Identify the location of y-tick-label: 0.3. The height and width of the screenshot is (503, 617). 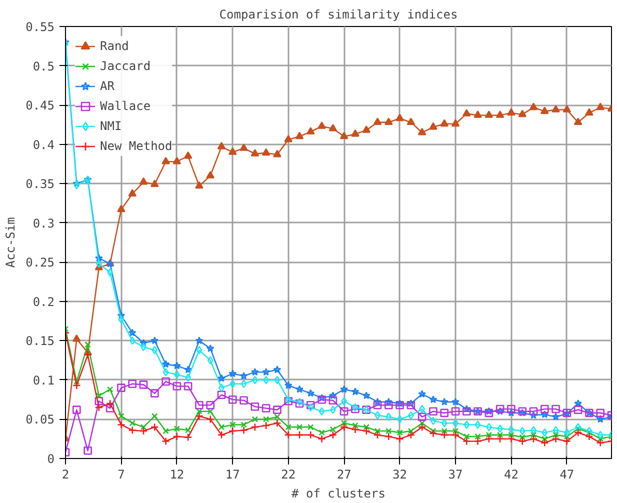
(43, 223).